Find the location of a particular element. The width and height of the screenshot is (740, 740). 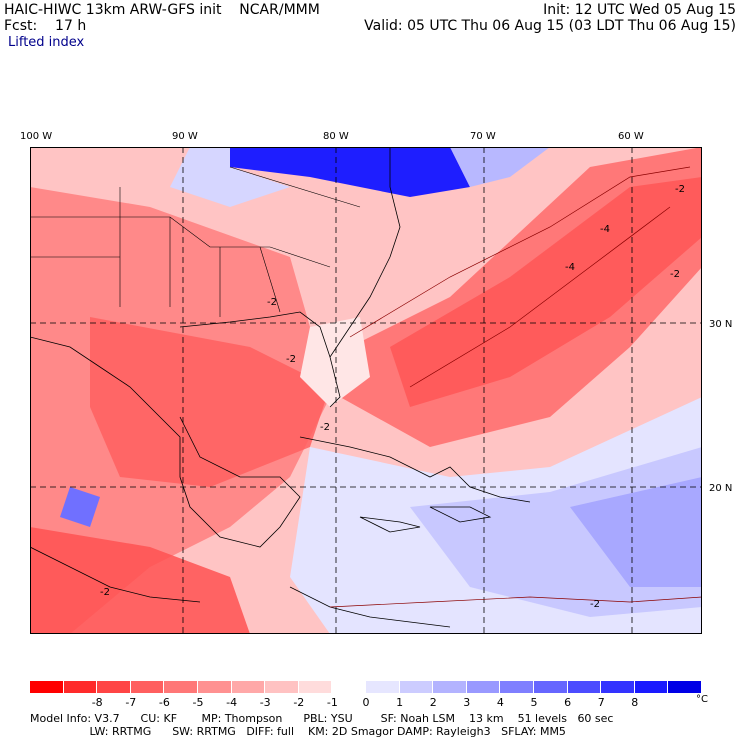

lon-label: 60 W is located at coordinates (631, 136).